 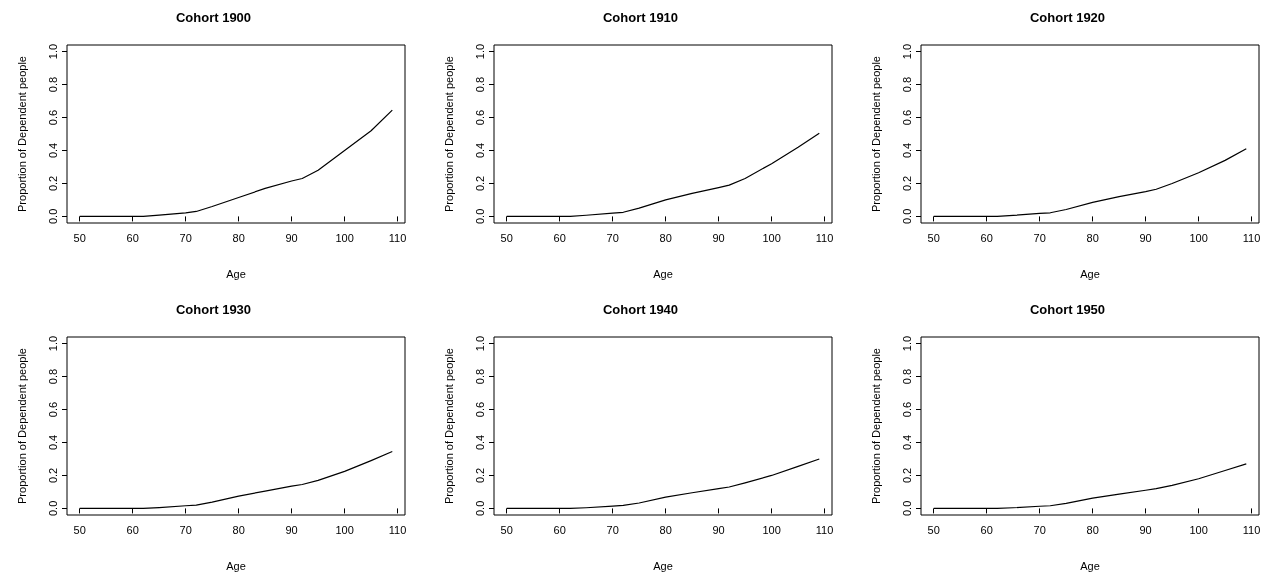 What do you see at coordinates (640, 309) in the screenshot?
I see `chart-title: Cohort 1940` at bounding box center [640, 309].